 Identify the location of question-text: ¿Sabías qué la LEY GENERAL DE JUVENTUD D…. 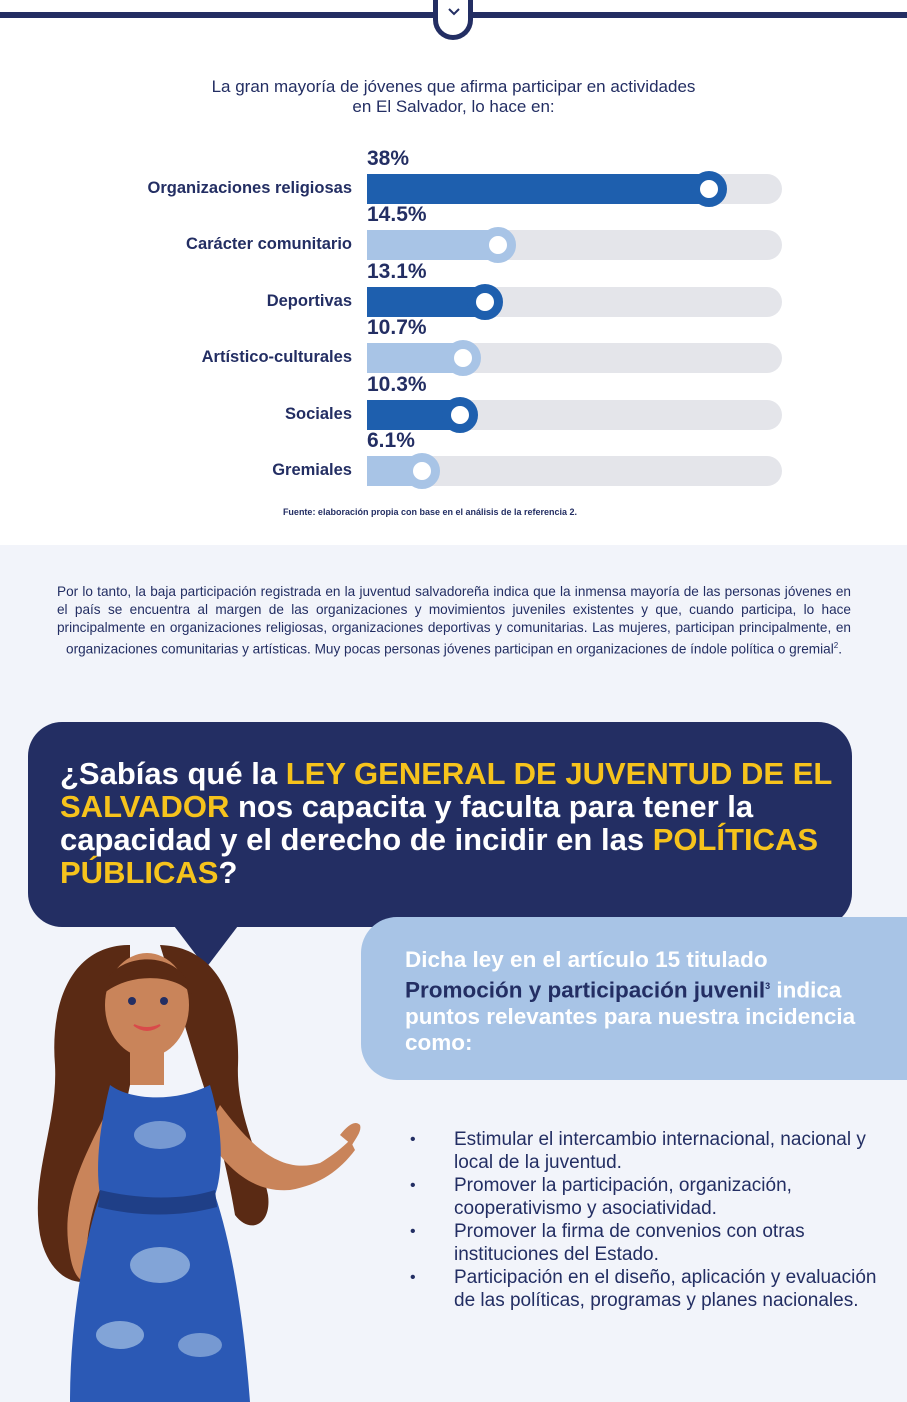
(450, 823).